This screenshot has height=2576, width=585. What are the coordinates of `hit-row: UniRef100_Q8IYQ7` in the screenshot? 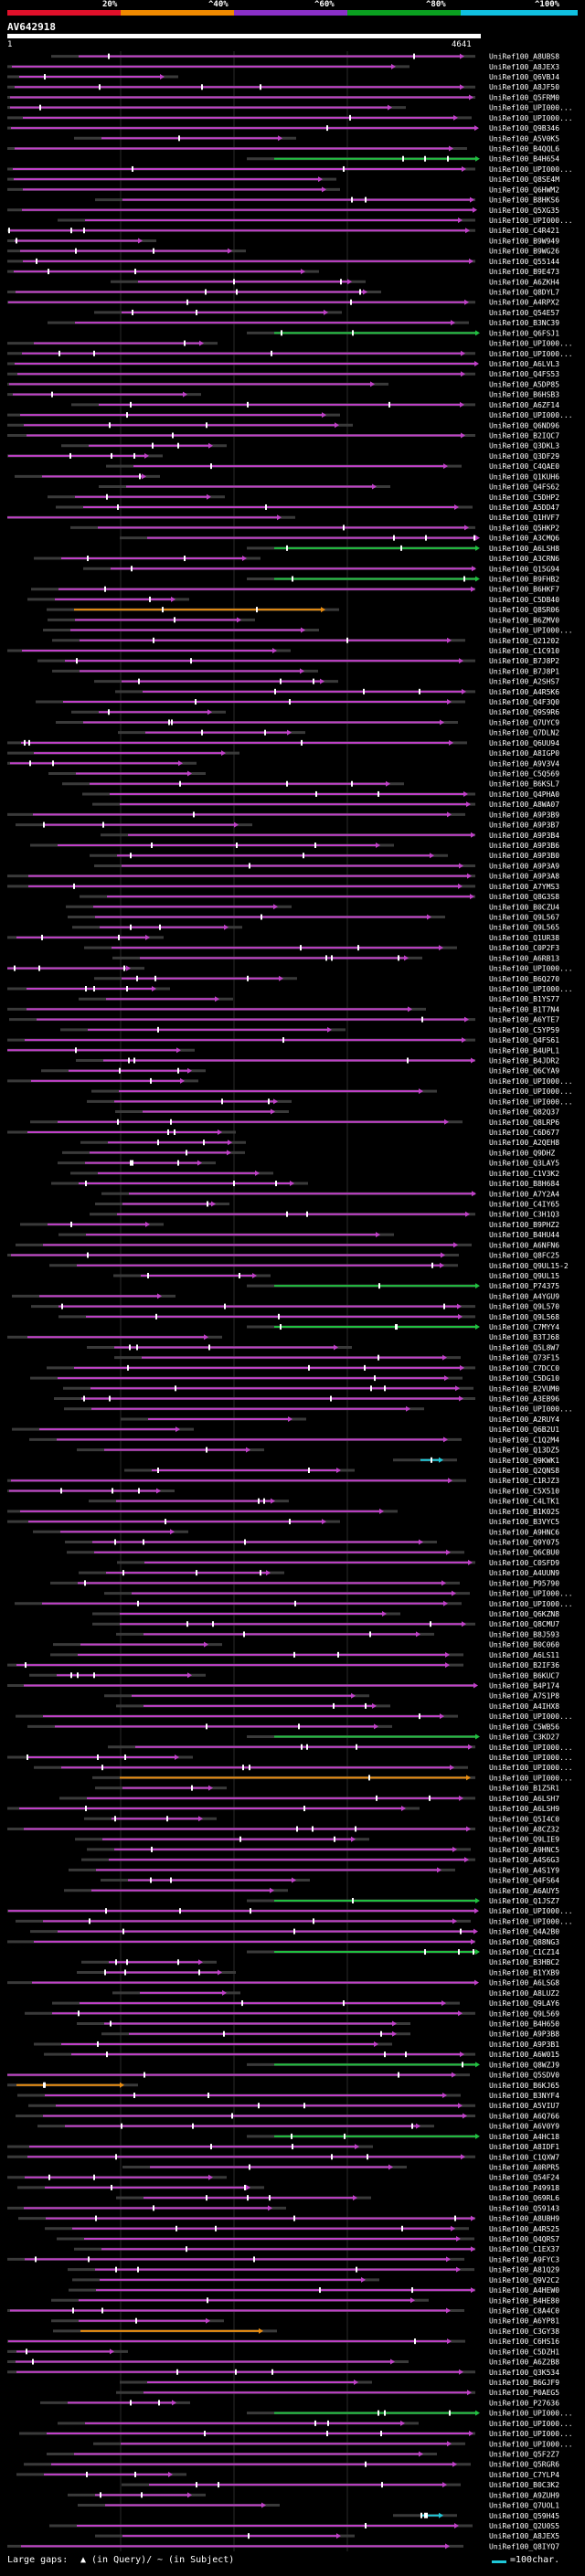 It's located at (283, 2546).